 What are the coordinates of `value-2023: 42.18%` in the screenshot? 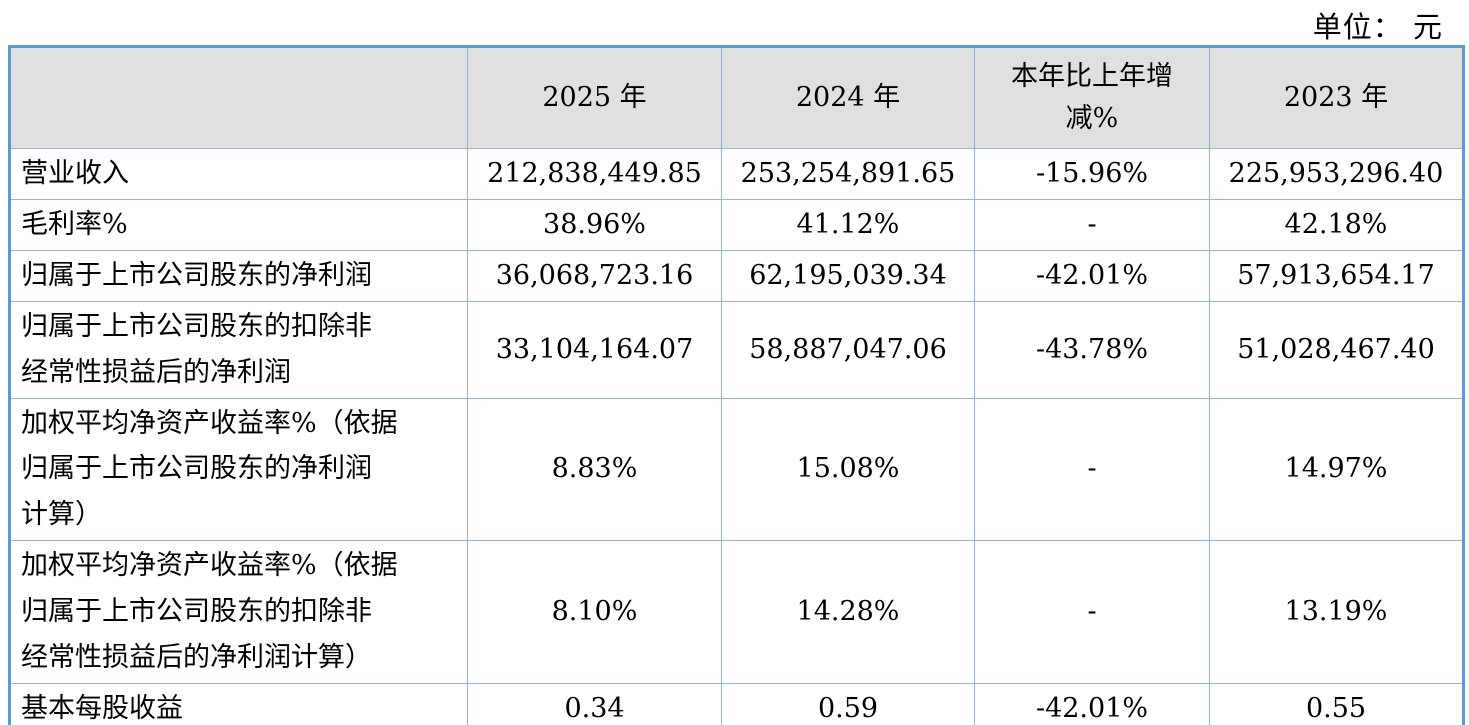 It's located at (1336, 225).